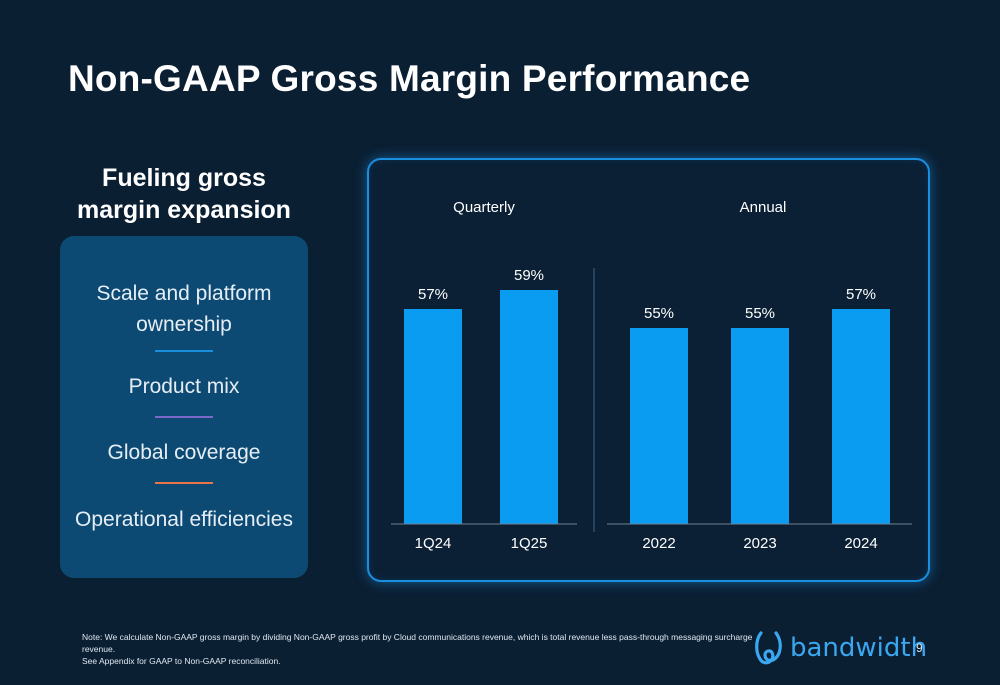 The width and height of the screenshot is (1000, 685). I want to click on divider-orange, so click(184, 483).